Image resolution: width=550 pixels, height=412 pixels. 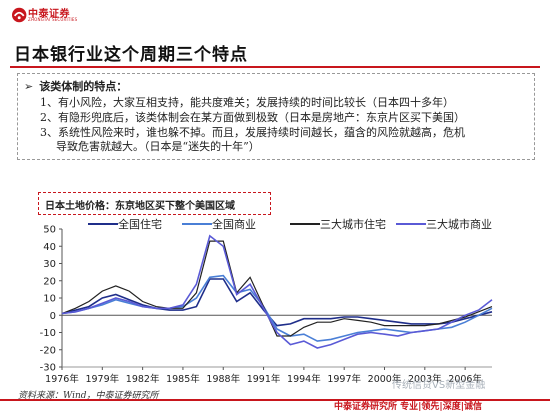 What do you see at coordinates (465, 379) in the screenshot?
I see `x-tick-label: 2006年` at bounding box center [465, 379].